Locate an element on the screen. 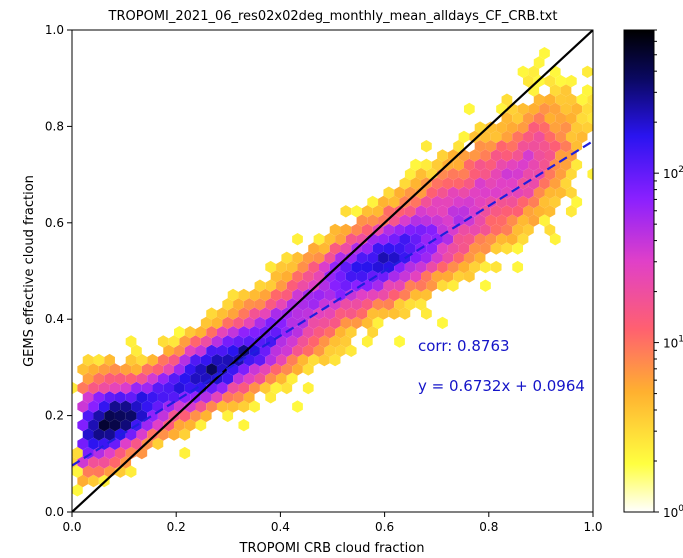 This screenshot has height=558, width=683. y-tick-label: 0.6 is located at coordinates (54, 223).